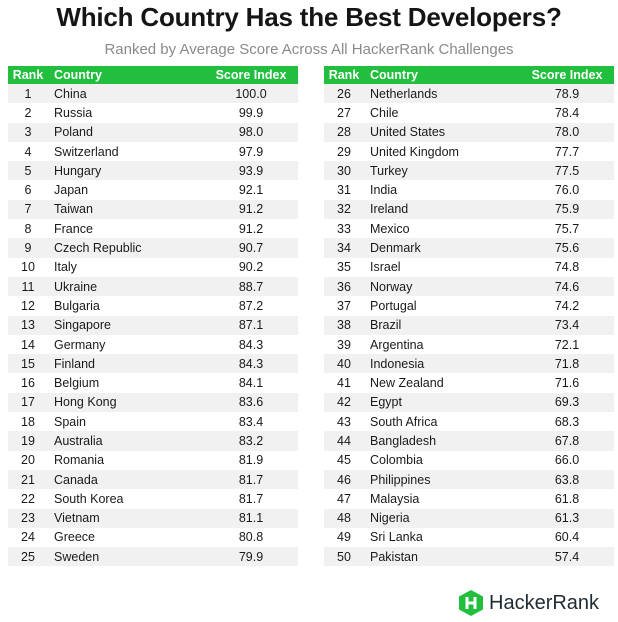  I want to click on score-cell: 83.2, so click(251, 441).